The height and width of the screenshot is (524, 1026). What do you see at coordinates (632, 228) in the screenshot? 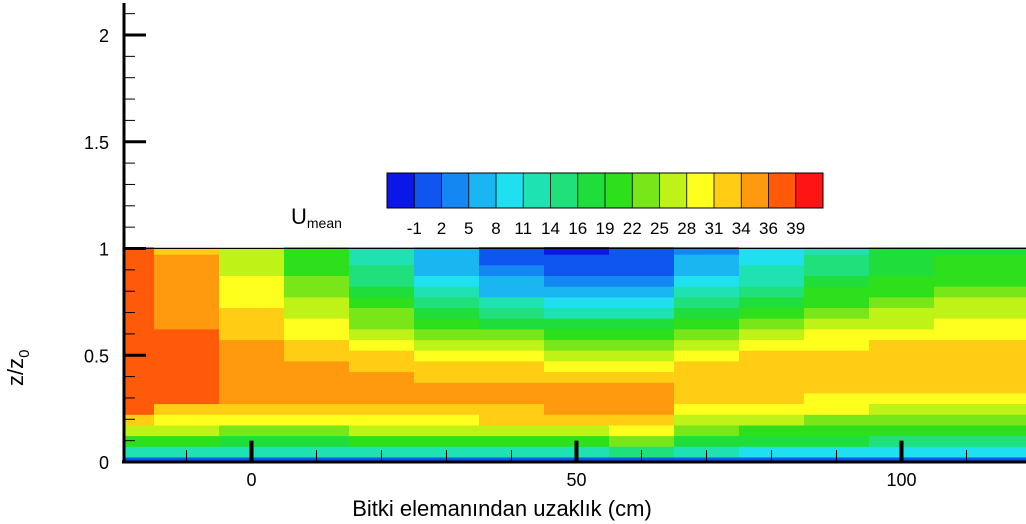
I see `legend-label: 22` at bounding box center [632, 228].